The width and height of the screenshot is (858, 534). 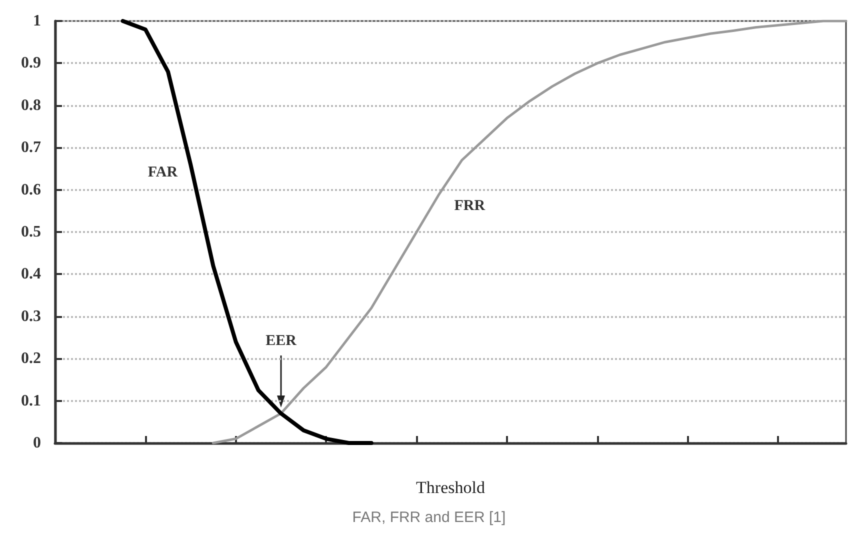 What do you see at coordinates (31, 316) in the screenshot?
I see `y-tick-label: 0.3` at bounding box center [31, 316].